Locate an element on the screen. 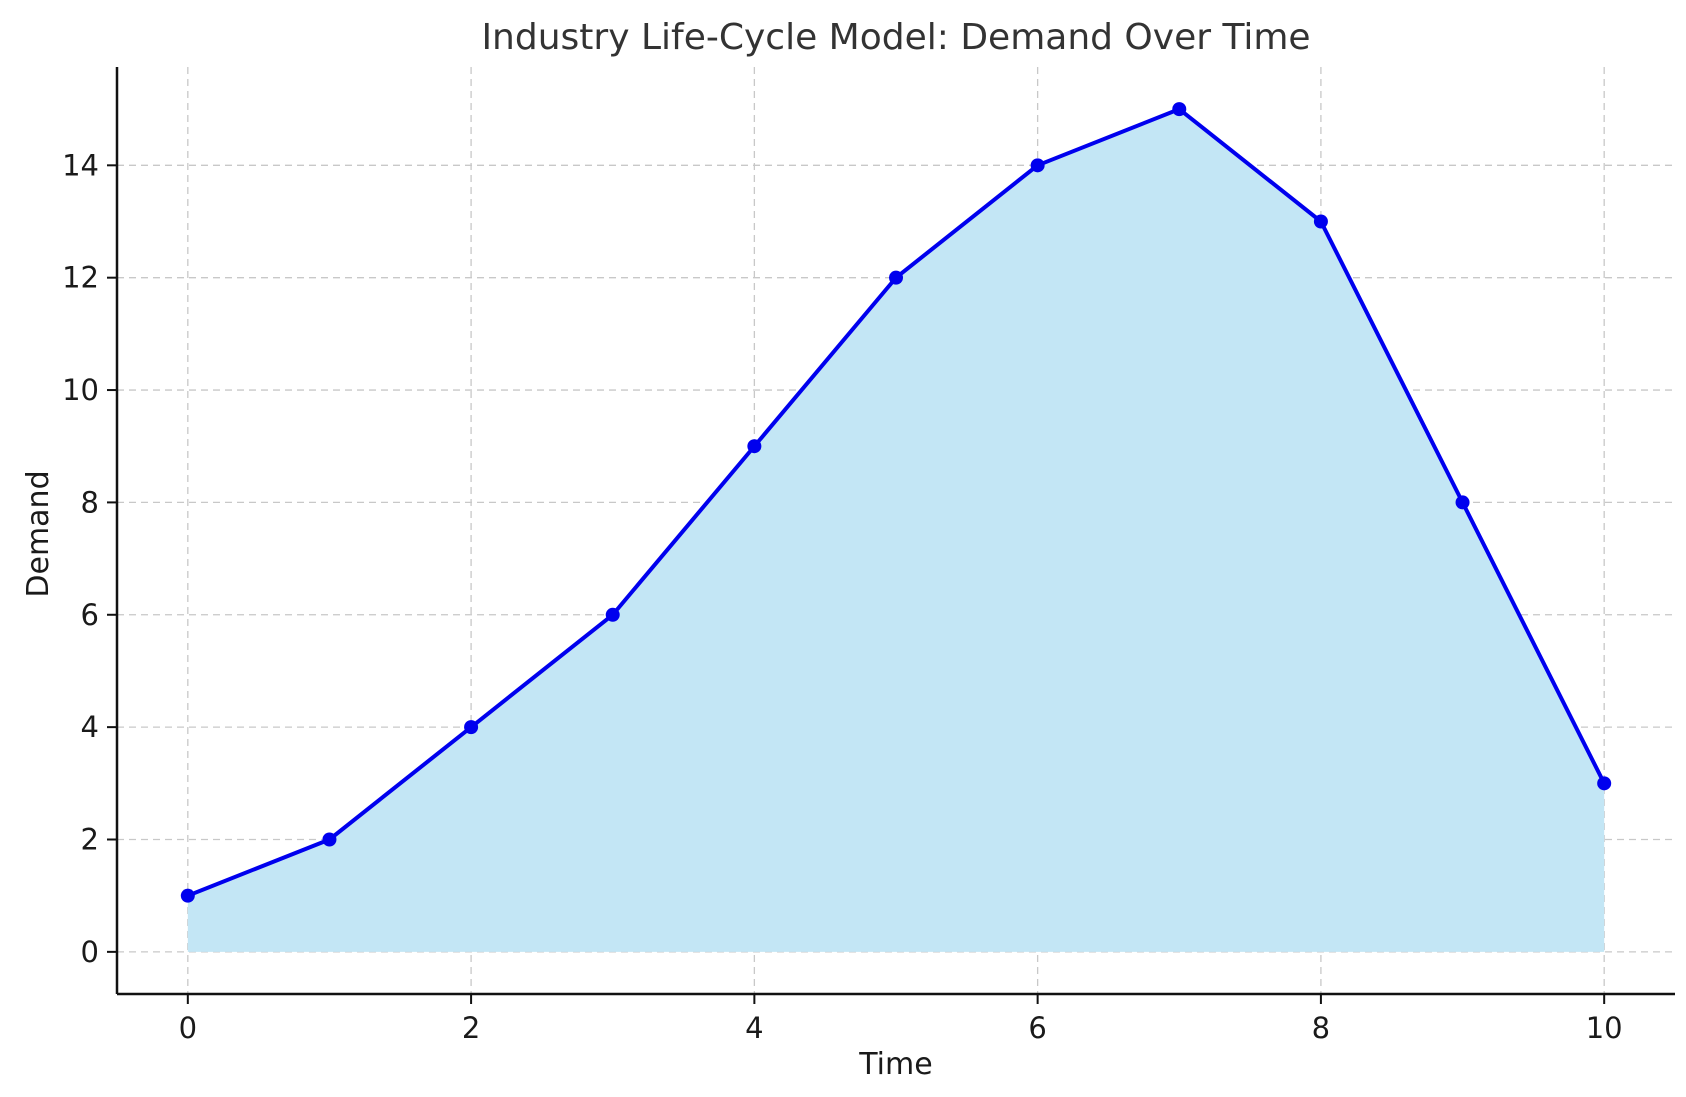 The height and width of the screenshot is (1097, 1686). x-tick-label-0: 0 is located at coordinates (188, 1028).